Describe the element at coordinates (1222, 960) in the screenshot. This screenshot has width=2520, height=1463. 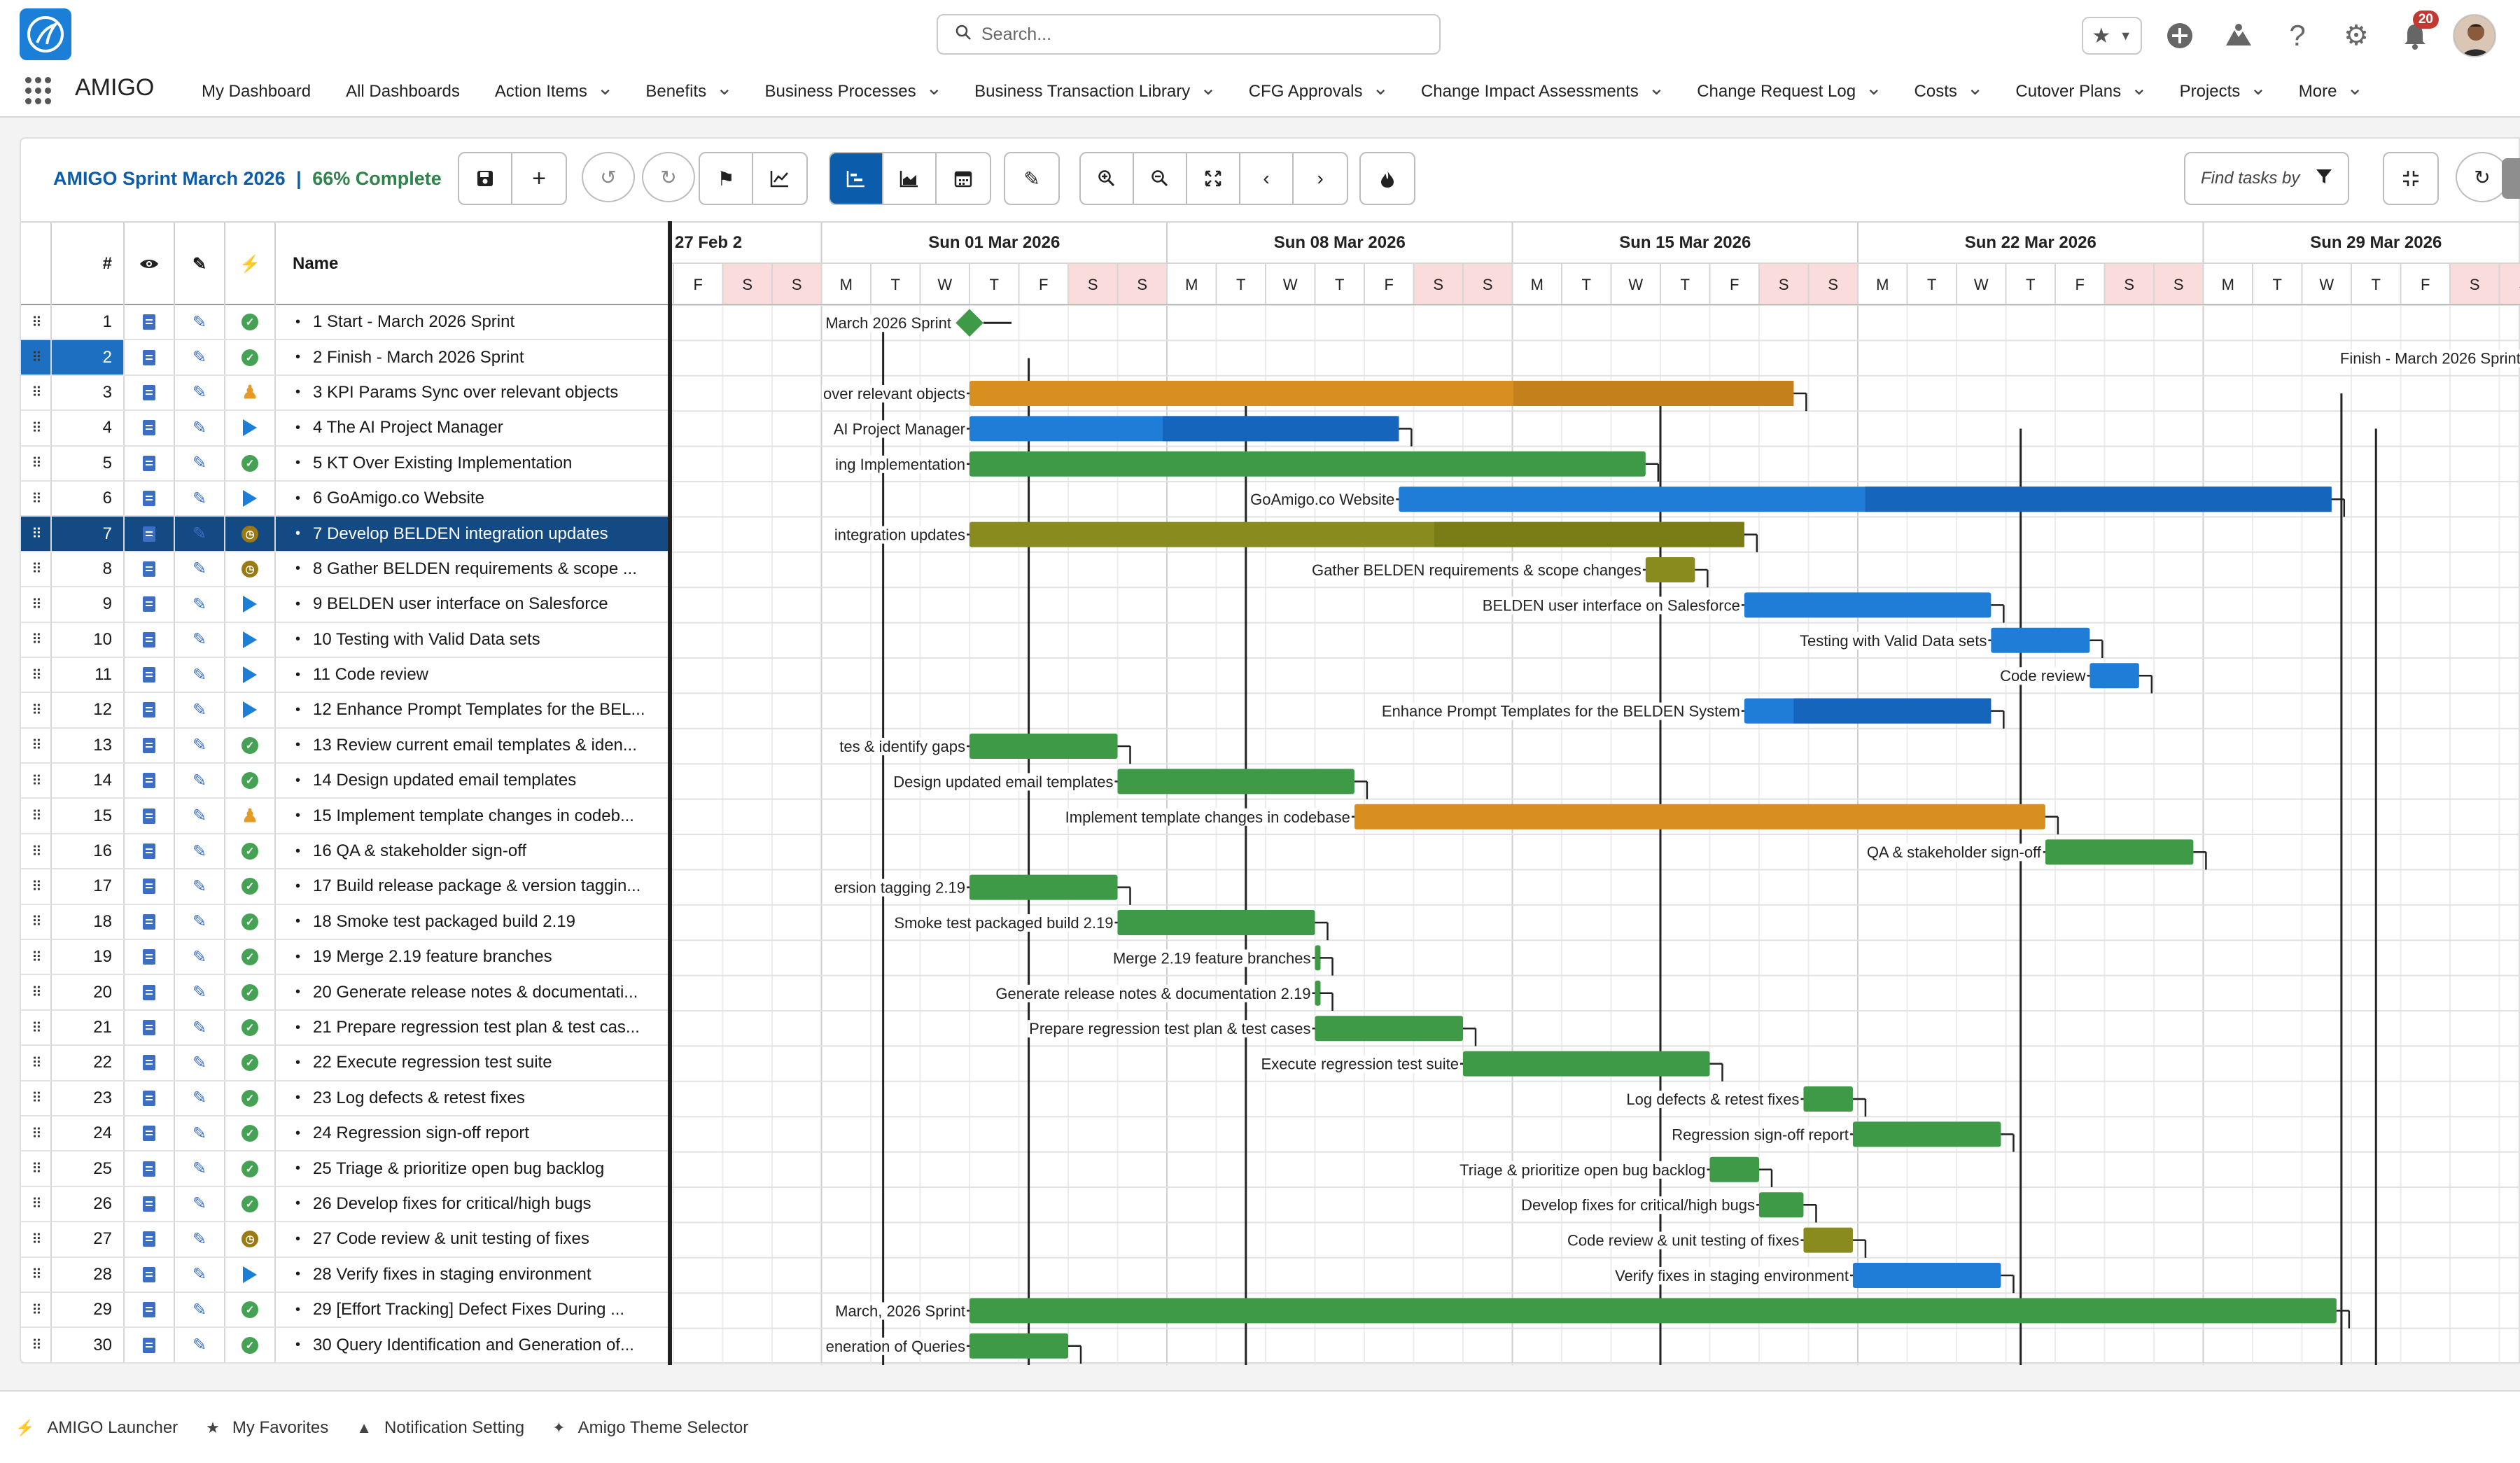
I see `task-bar-19: Merge 2.19 feature branches` at that location.